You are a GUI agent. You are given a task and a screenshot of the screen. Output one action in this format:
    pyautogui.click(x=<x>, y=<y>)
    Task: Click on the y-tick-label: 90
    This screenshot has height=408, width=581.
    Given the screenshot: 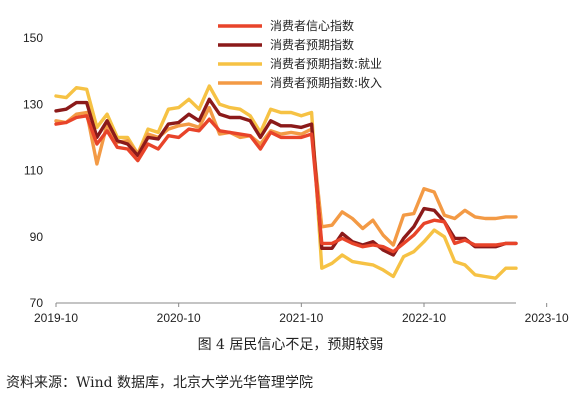 What is the action you would take?
    pyautogui.click(x=37, y=237)
    